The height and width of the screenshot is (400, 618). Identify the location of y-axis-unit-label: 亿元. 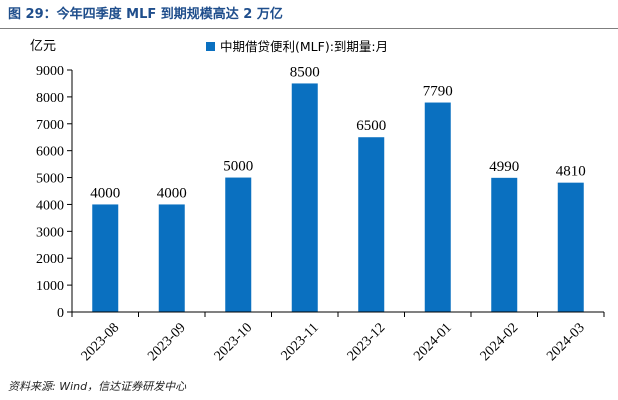
(43, 46).